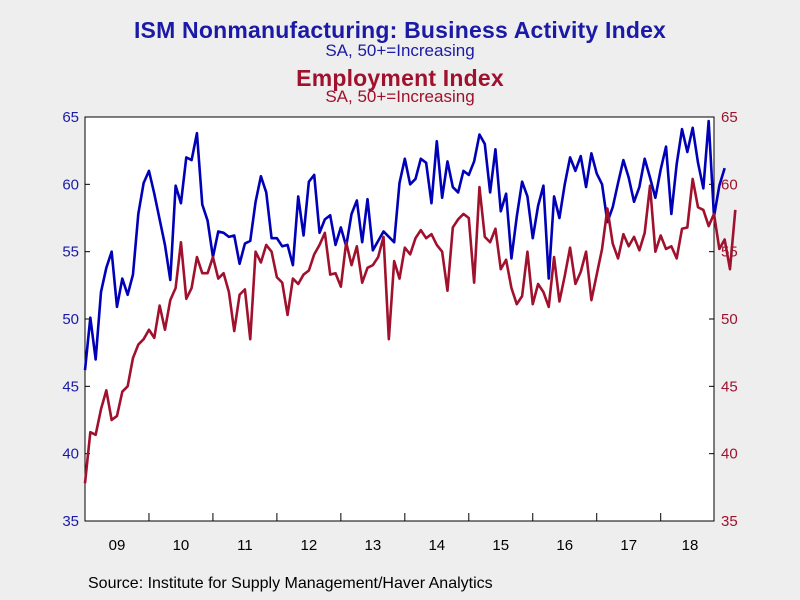 This screenshot has width=800, height=600. I want to click on x-tick-label: 13, so click(373, 545).